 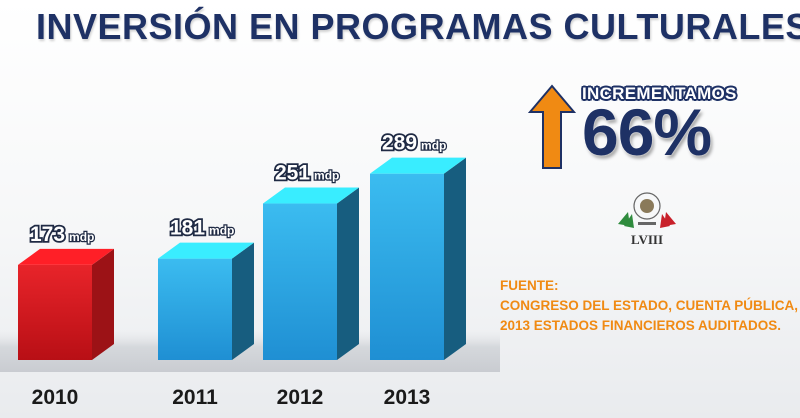 What do you see at coordinates (647, 132) in the screenshot?
I see `increase-value: 66%` at bounding box center [647, 132].